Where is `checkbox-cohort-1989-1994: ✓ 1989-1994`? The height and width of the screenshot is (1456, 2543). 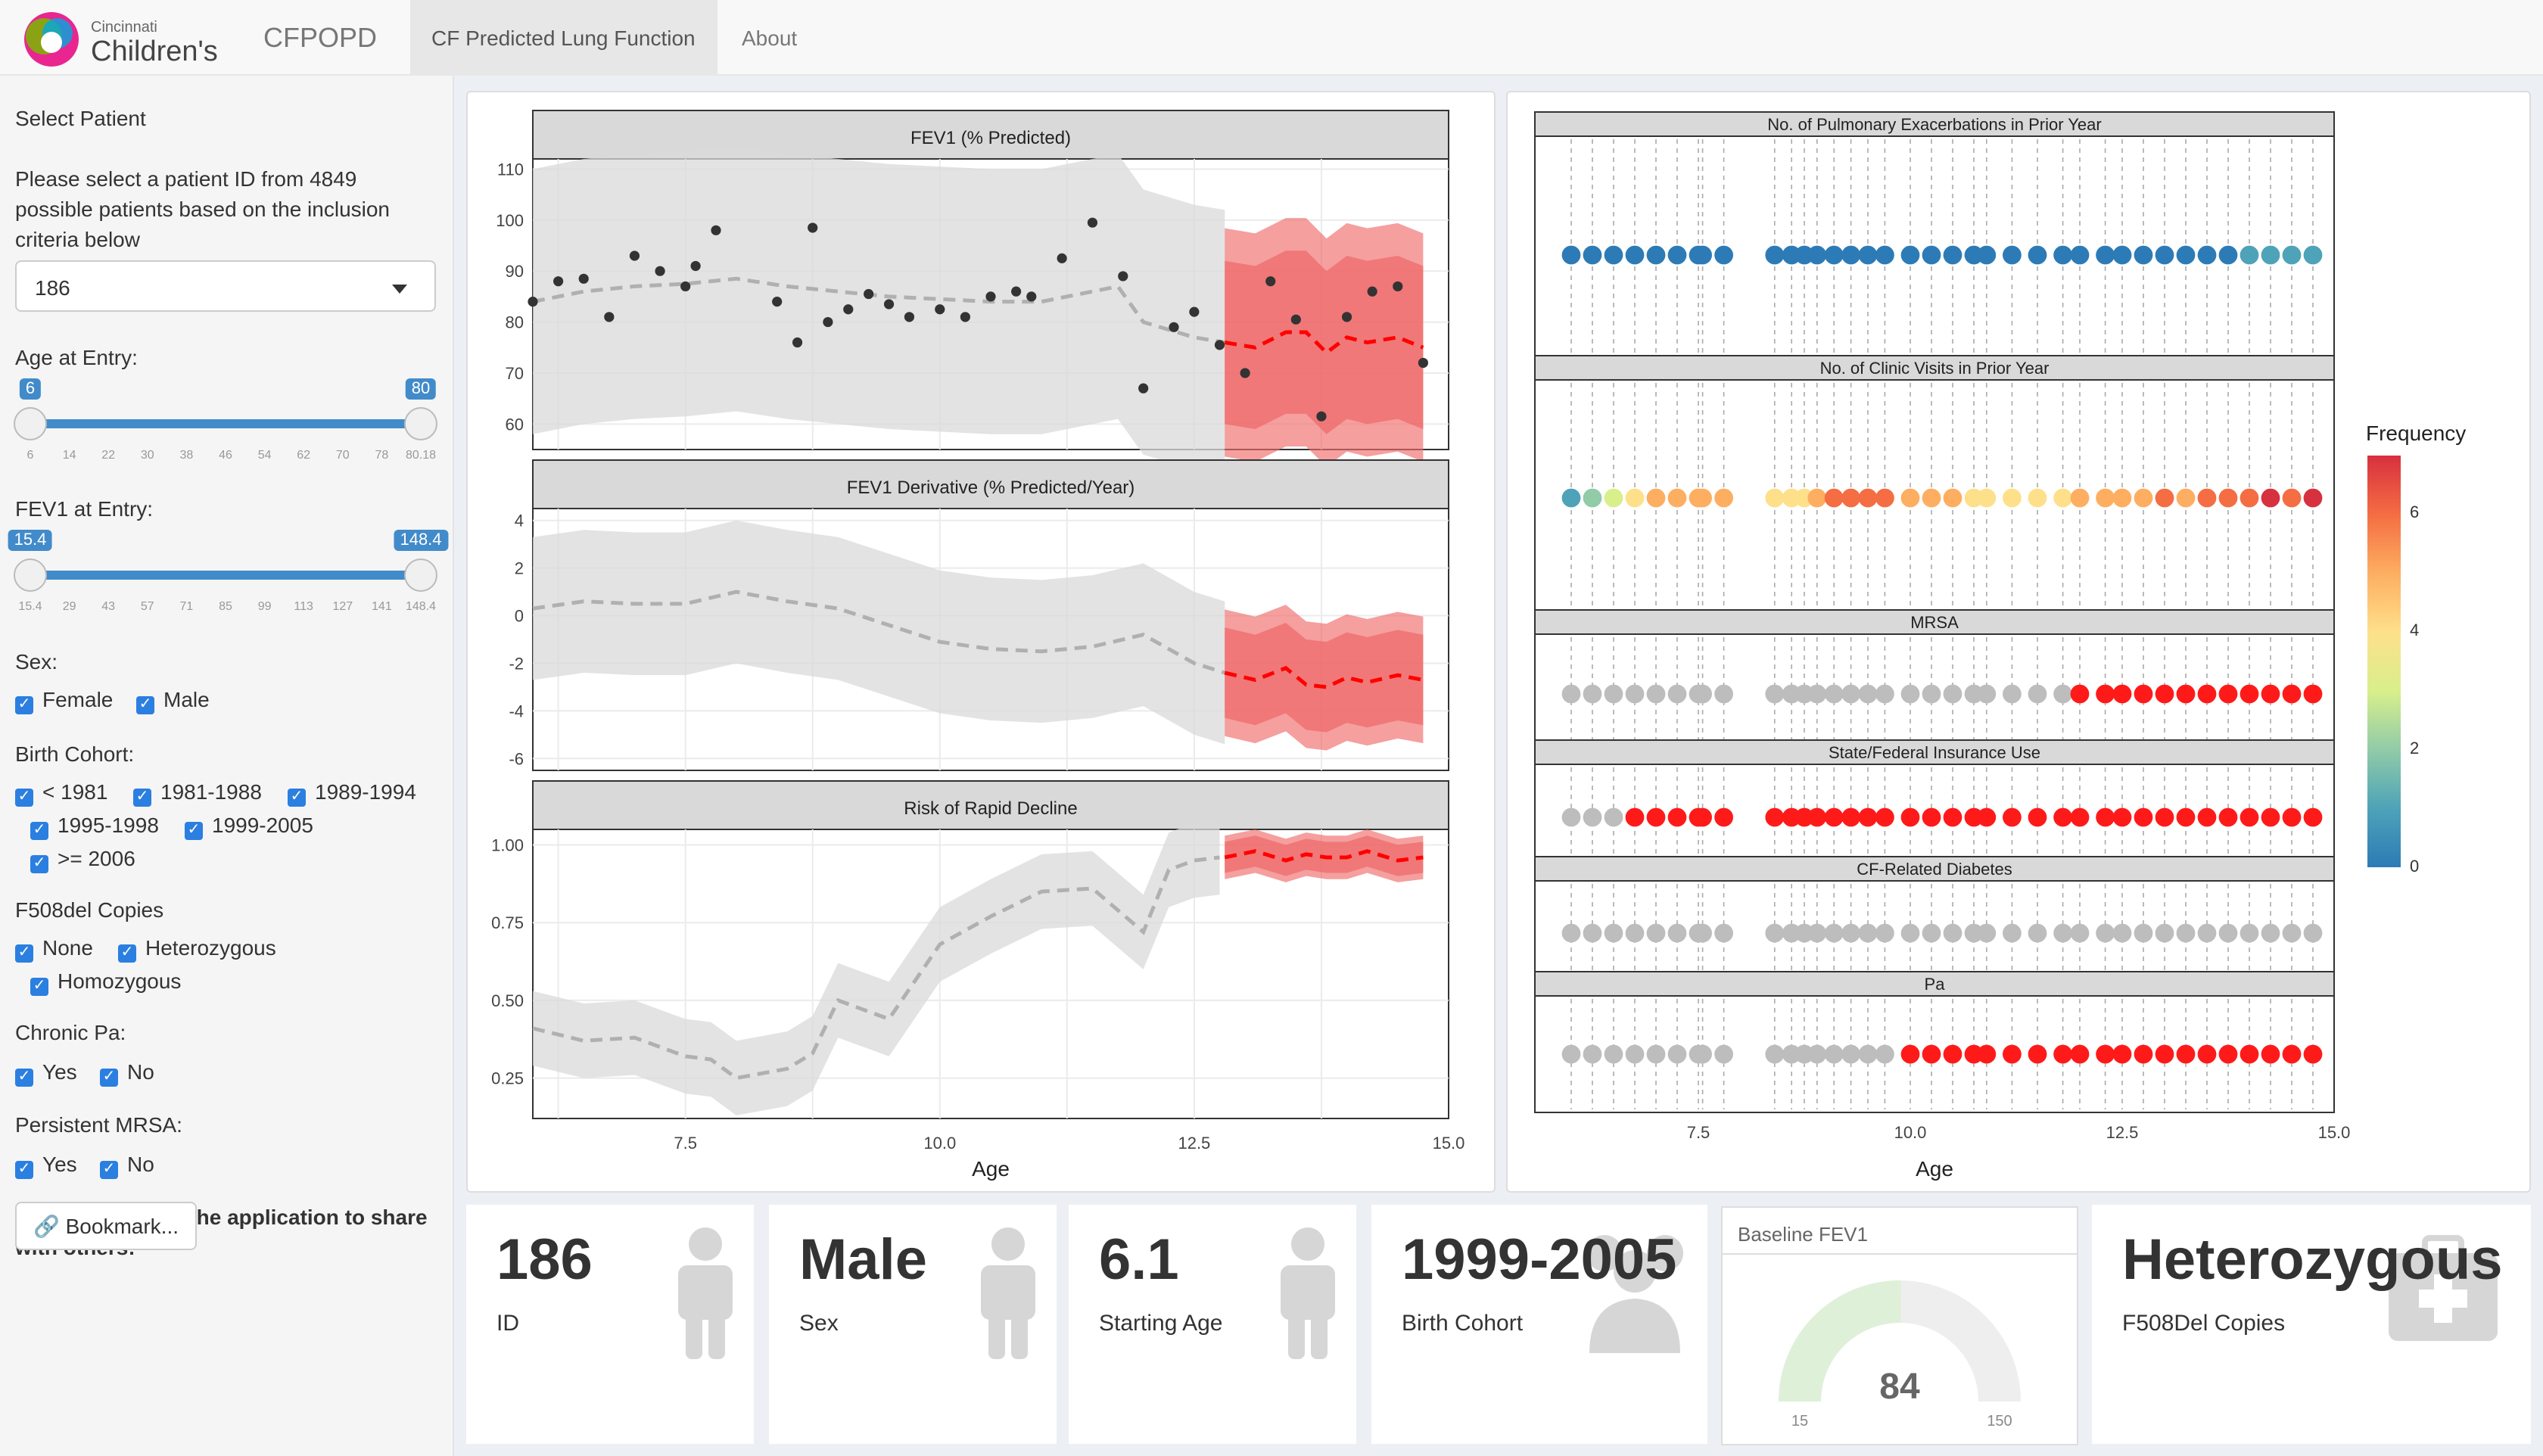 checkbox-cohort-1989-1994: ✓ 1989-1994 is located at coordinates (352, 793).